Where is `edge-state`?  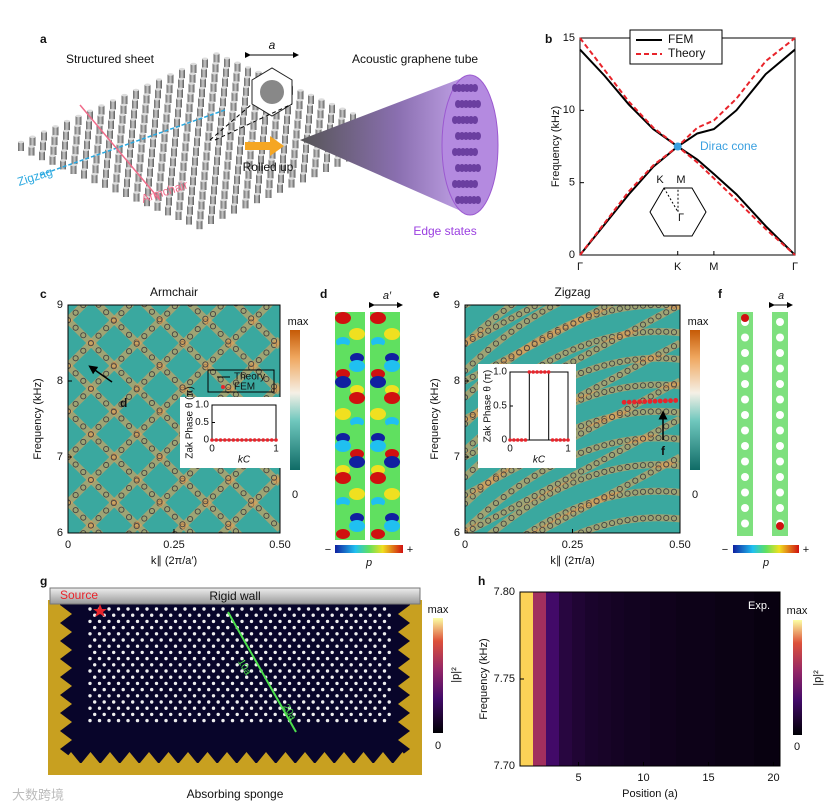
edge-state is located at coordinates (629, 402).